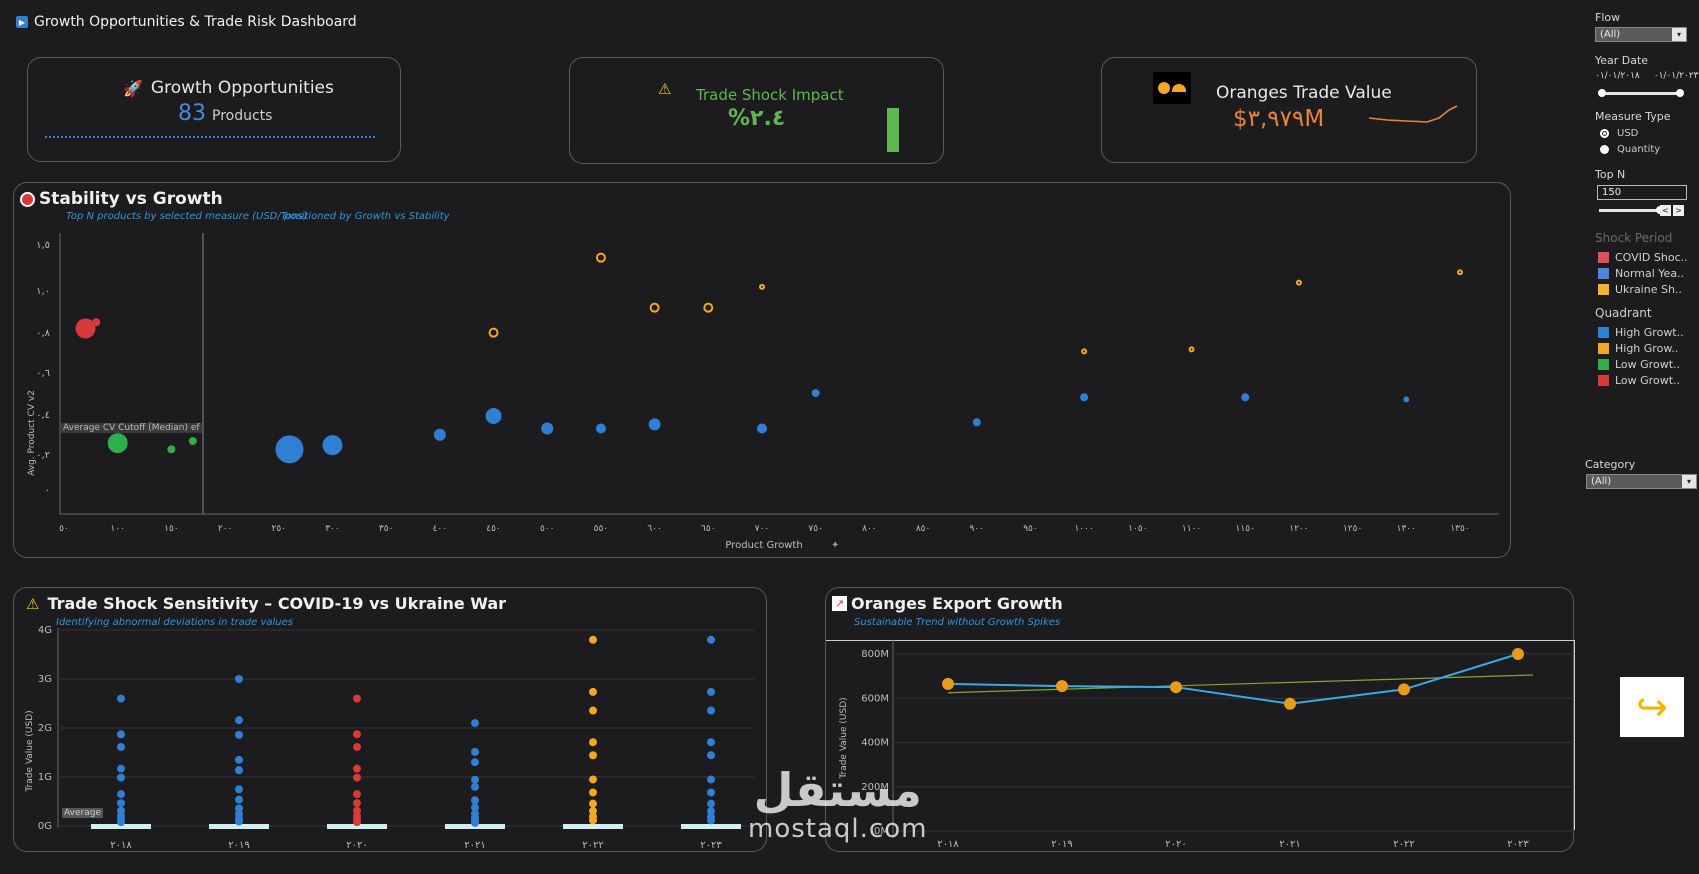  What do you see at coordinates (869, 529) in the screenshot?
I see `x-tick-label: ٨٠٠` at bounding box center [869, 529].